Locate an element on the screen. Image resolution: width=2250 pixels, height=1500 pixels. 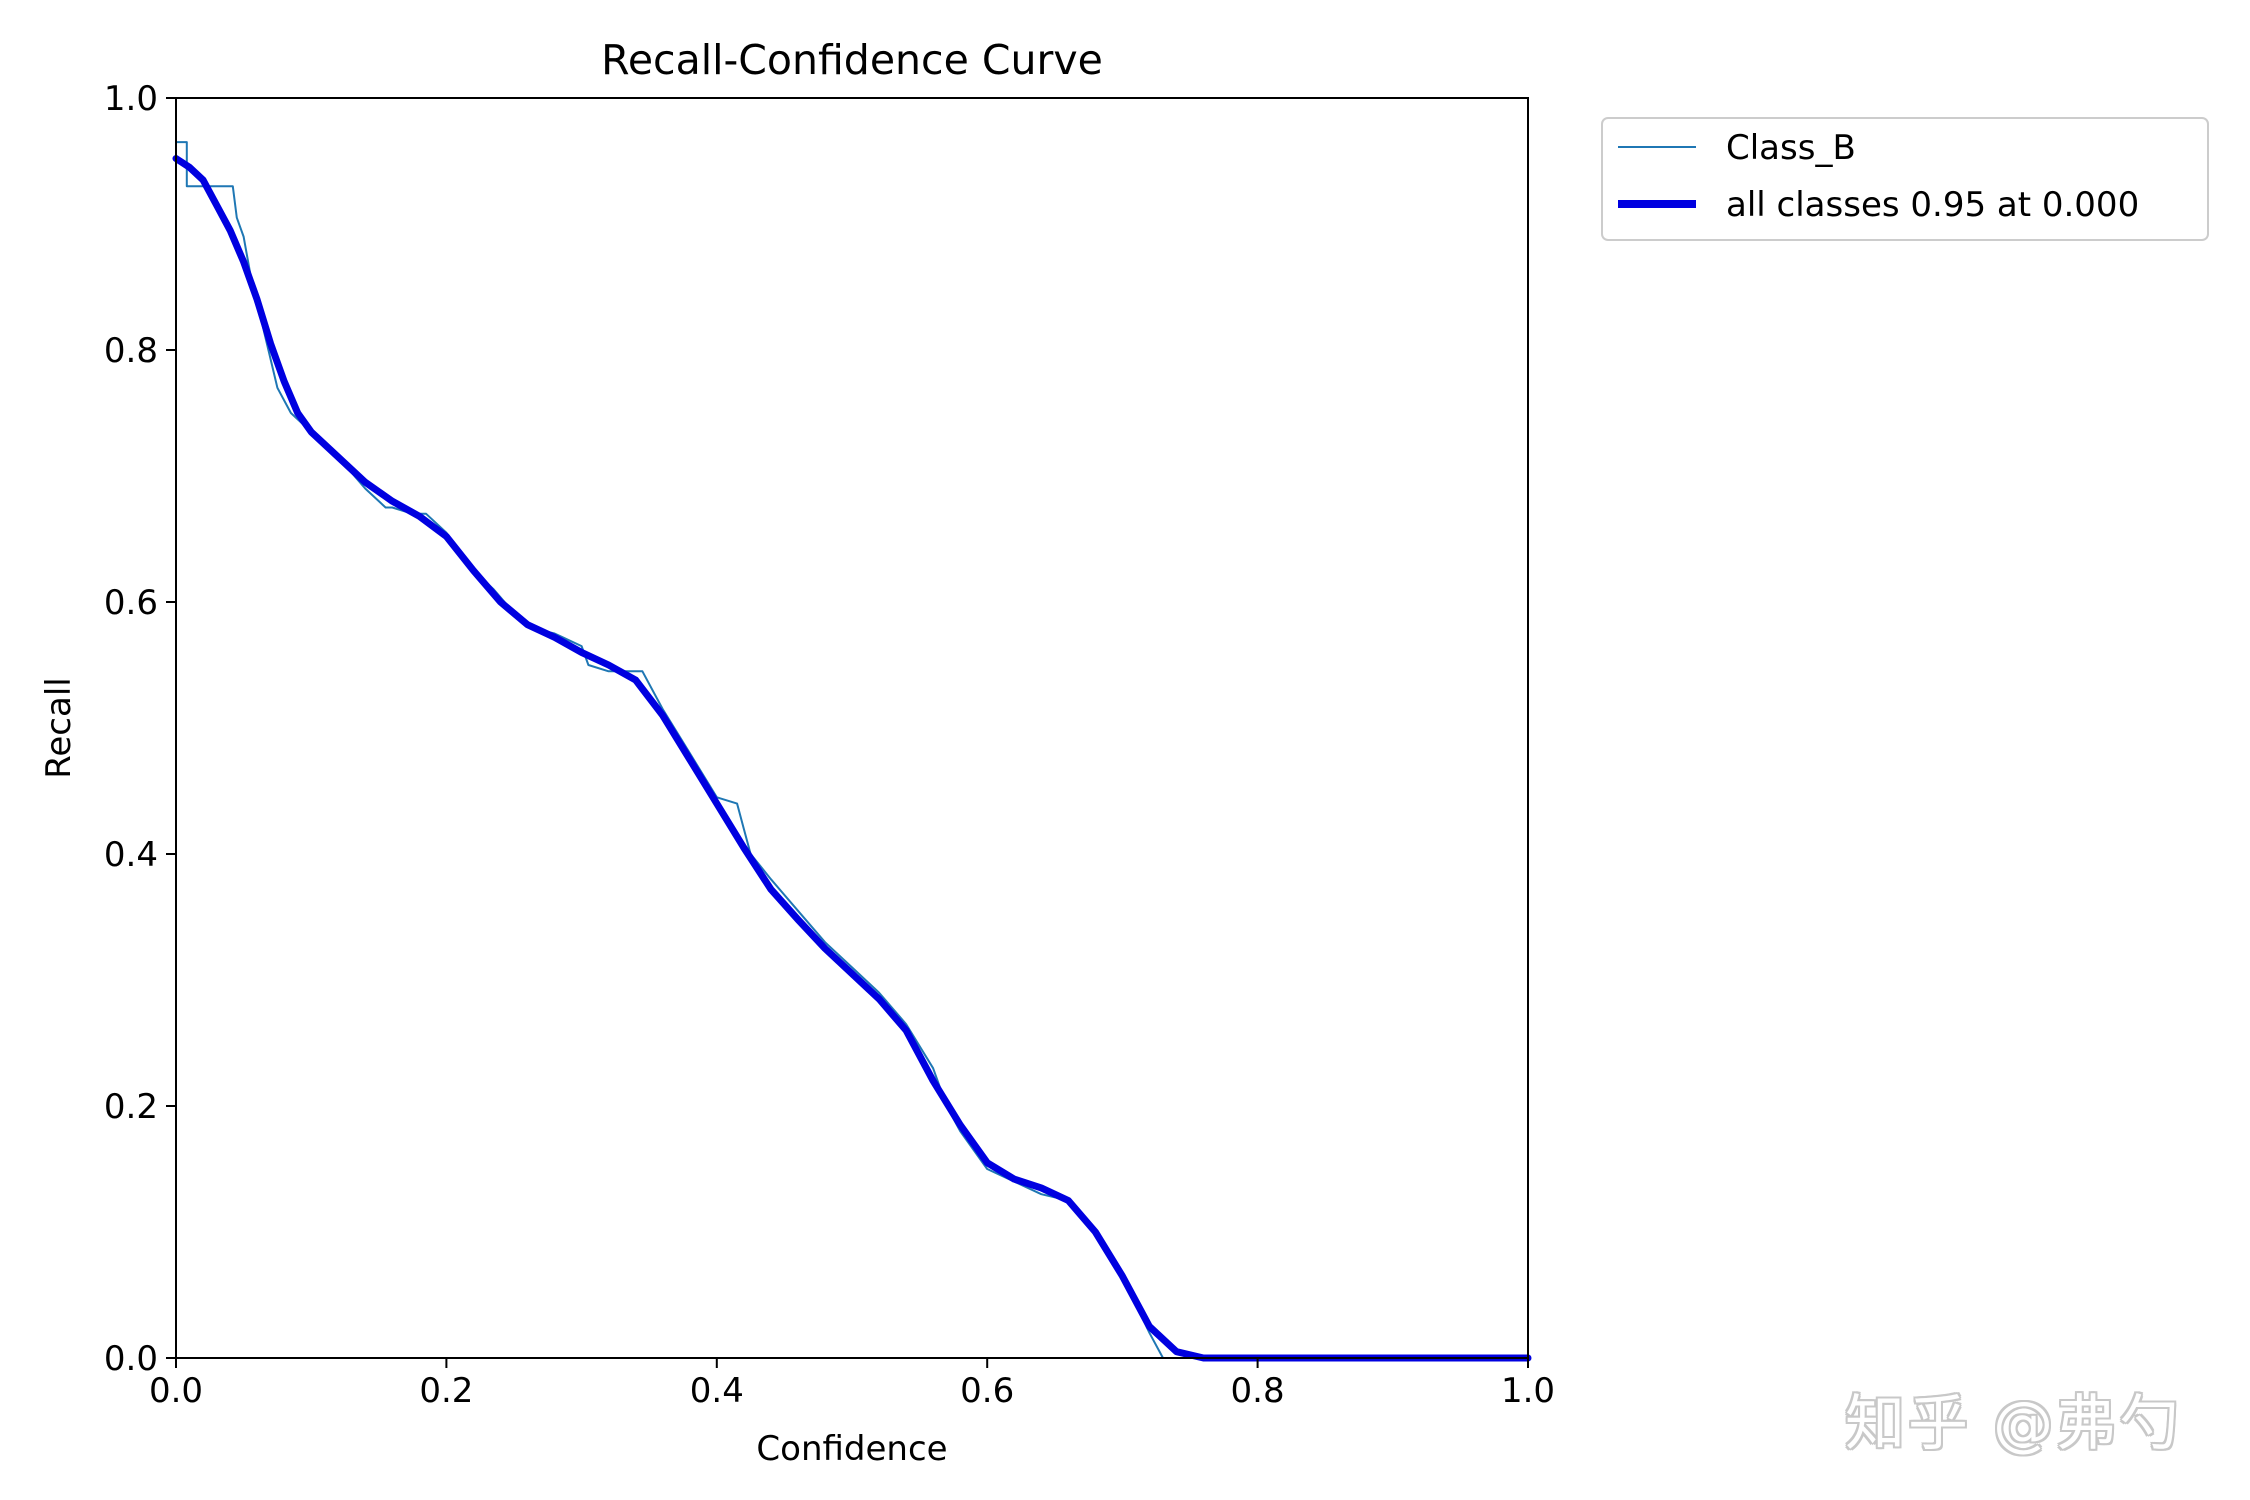
legend: Class_B all classes 0.95 at 0.000 is located at coordinates (1905, 179).